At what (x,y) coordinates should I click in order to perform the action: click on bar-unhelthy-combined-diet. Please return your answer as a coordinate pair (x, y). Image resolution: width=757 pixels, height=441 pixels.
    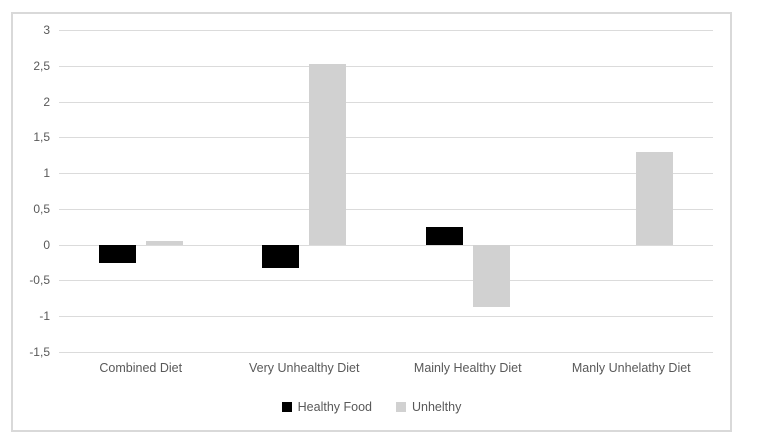
    Looking at the image, I should click on (164, 243).